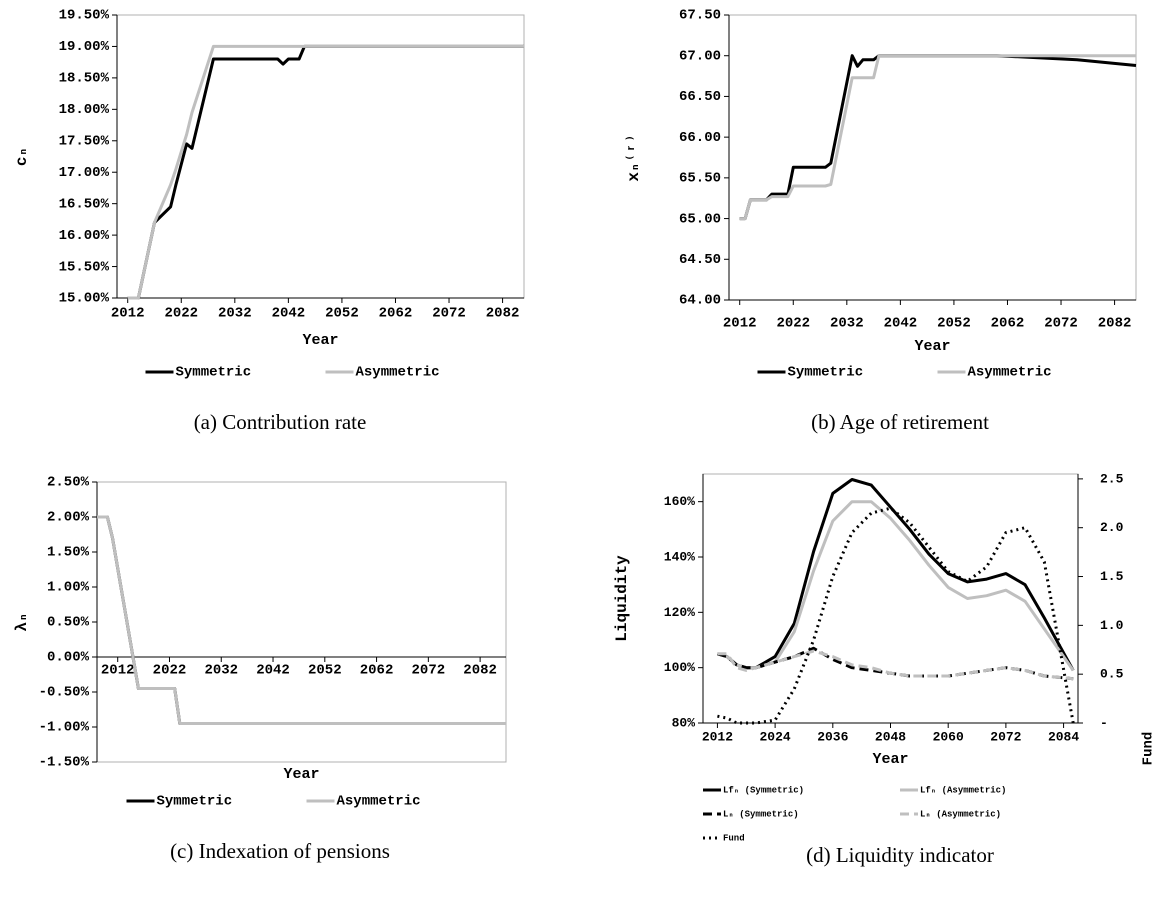  Describe the element at coordinates (84, 236) in the screenshot. I see `y-tick-label: 16.00%` at that location.